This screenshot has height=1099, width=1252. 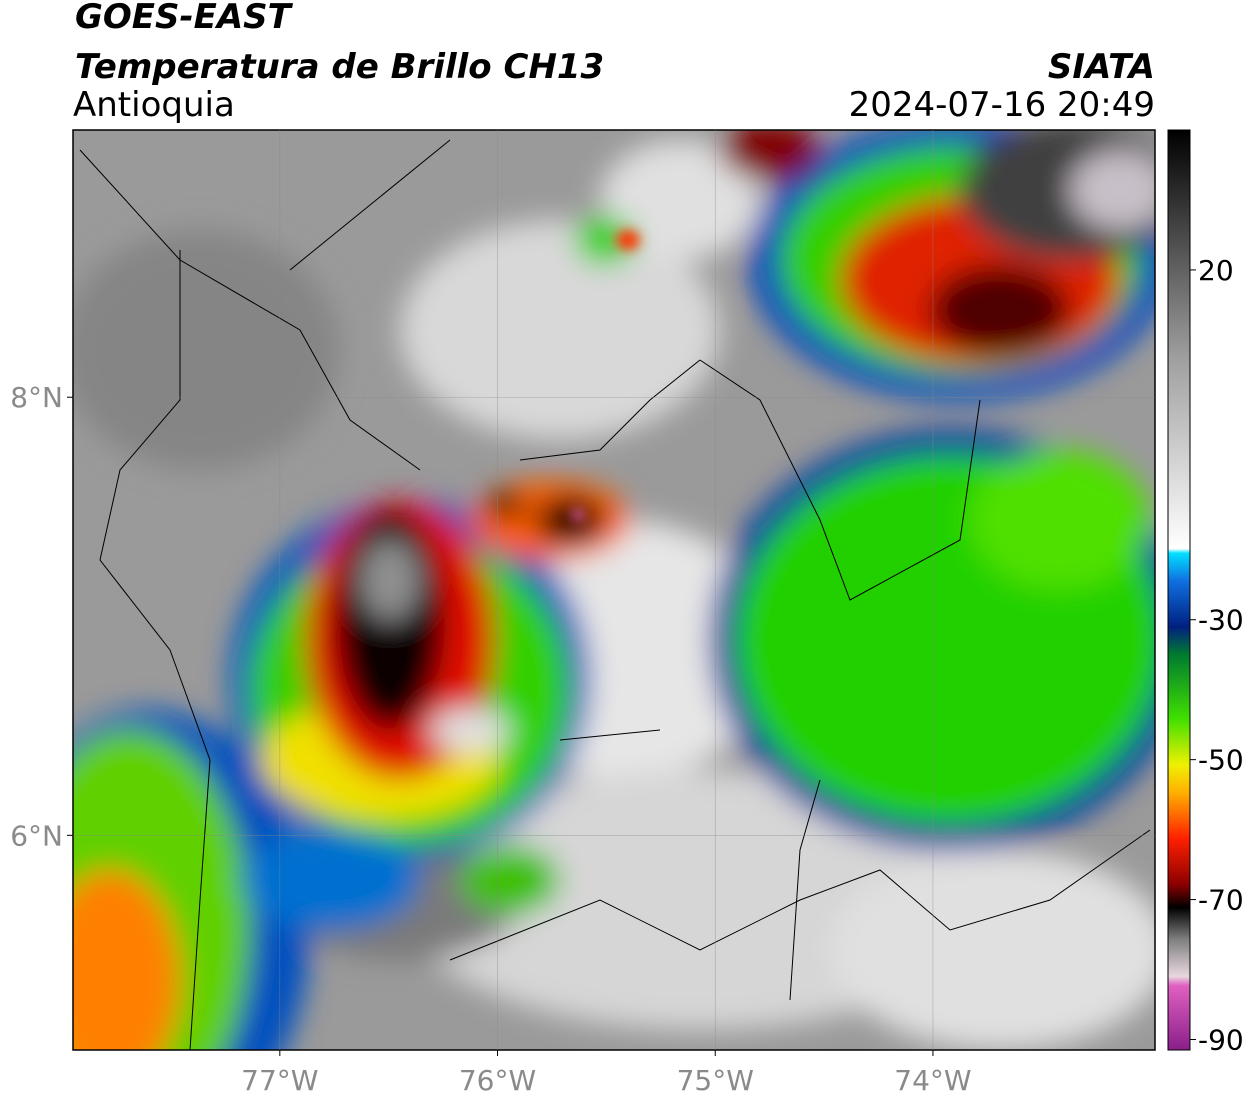 What do you see at coordinates (497, 1080) in the screenshot?
I see `x-tick-label: 76°W` at bounding box center [497, 1080].